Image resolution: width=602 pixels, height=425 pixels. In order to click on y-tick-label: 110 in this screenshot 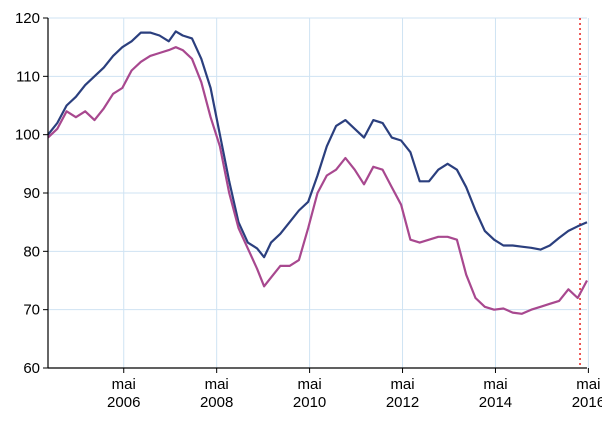, I will do `click(28, 76)`.